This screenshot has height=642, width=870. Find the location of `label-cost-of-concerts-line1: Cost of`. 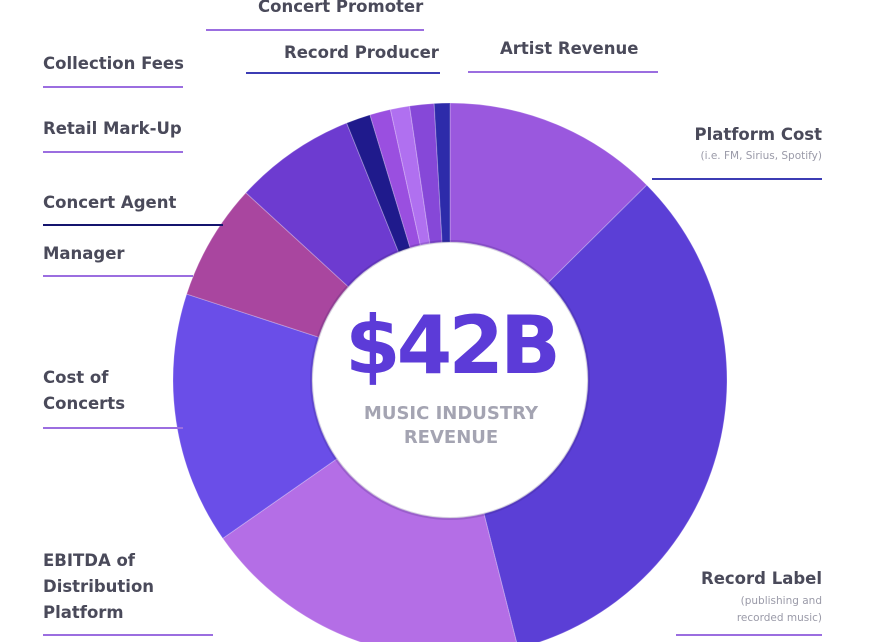

label-cost-of-concerts-line1: Cost of is located at coordinates (76, 377).